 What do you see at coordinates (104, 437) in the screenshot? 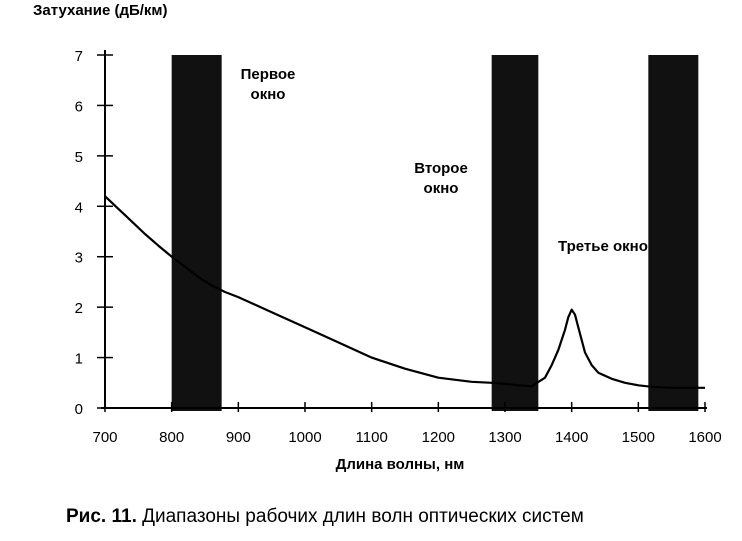
I see `x-tick-label: 700` at bounding box center [104, 437].